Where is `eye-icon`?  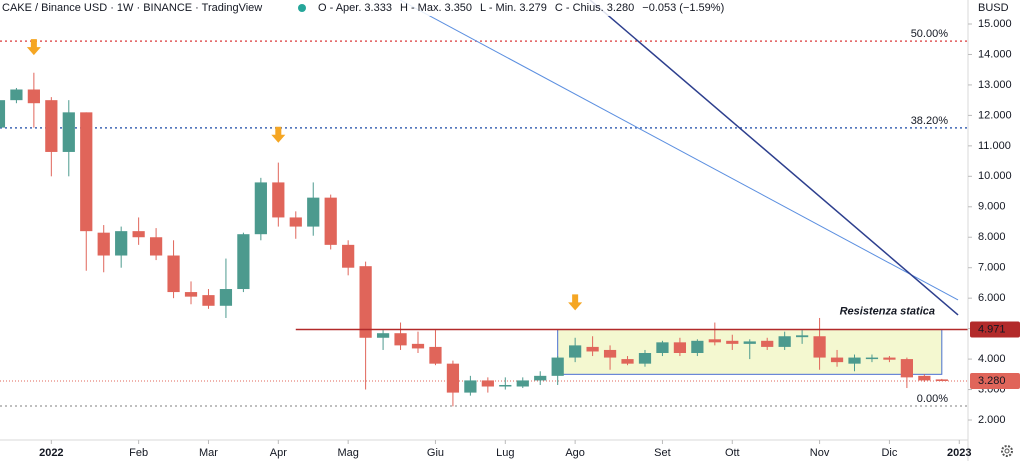 eye-icon is located at coordinates (302, 8).